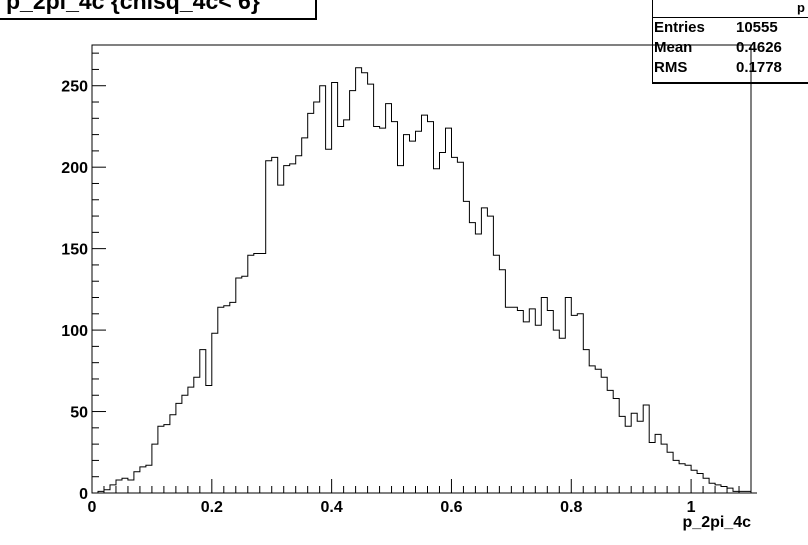 Image resolution: width=808 pixels, height=545 pixels. Describe the element at coordinates (730, 48) in the screenshot. I see `stats-row-mean: Mean 0.4626` at that location.